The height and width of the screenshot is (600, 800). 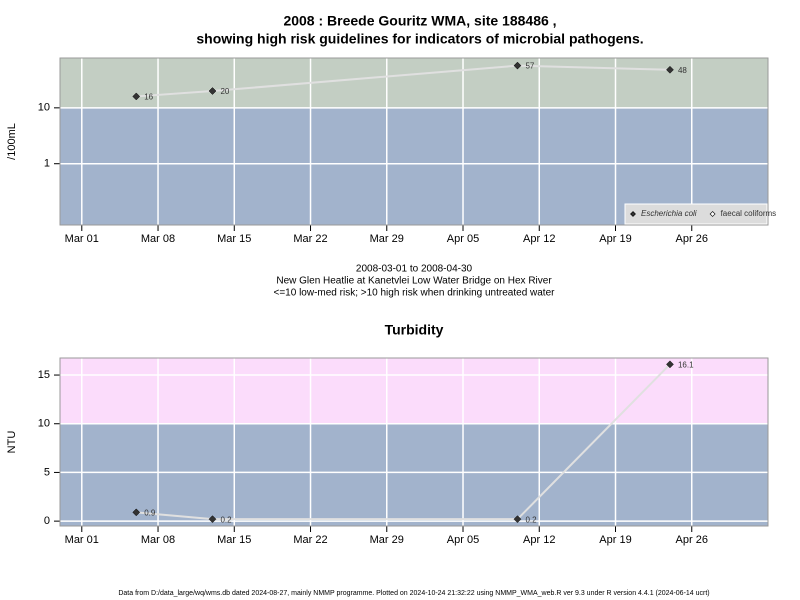 What do you see at coordinates (669, 213) in the screenshot?
I see `legend-label: Escherichia coli` at bounding box center [669, 213].